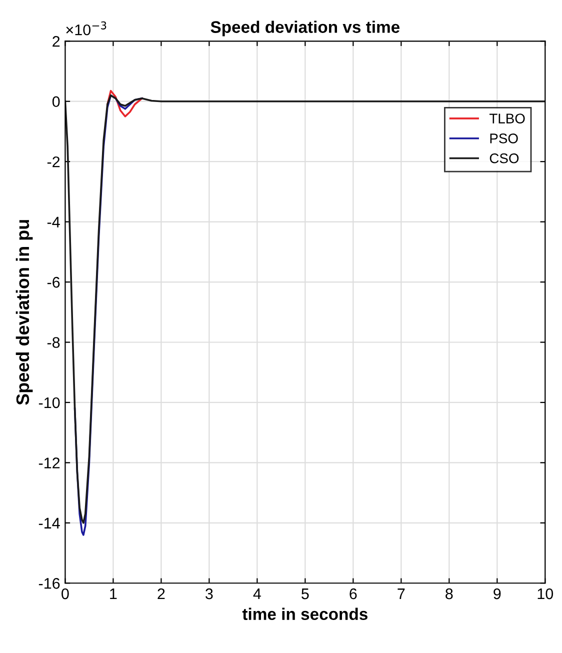  I want to click on x-tick-label: 0, so click(65, 594).